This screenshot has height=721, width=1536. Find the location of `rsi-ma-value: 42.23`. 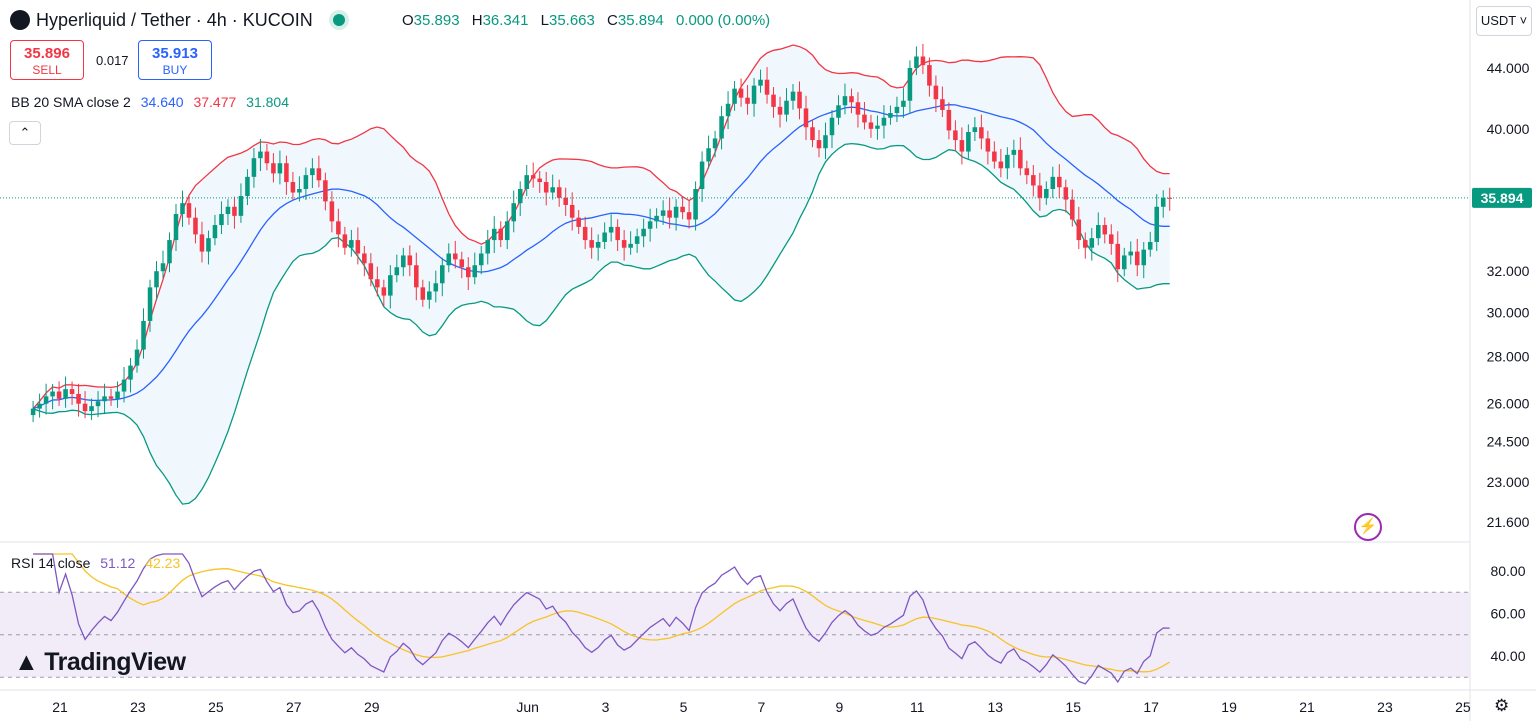

rsi-ma-value: 42.23 is located at coordinates (163, 563).